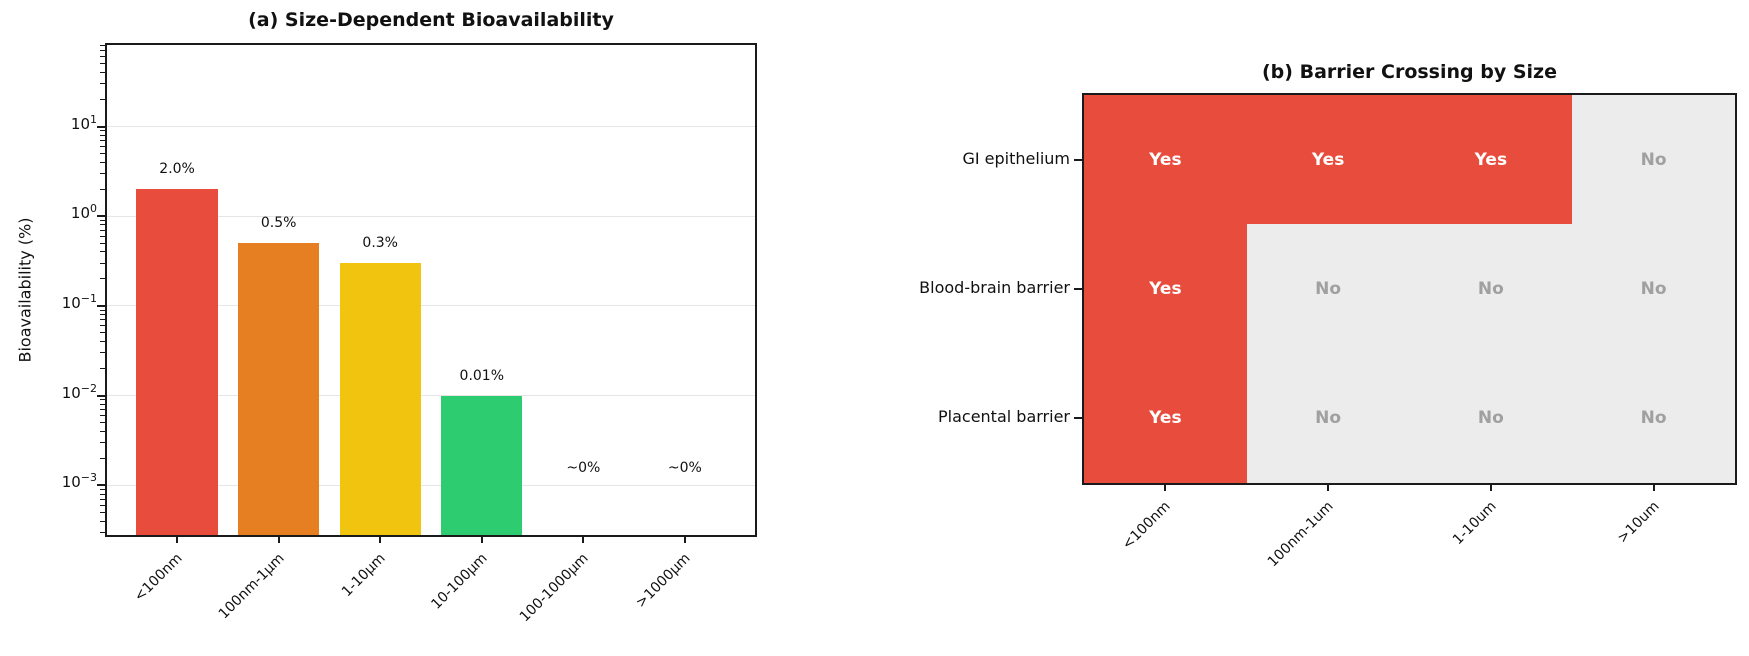  I want to click on heatmap-col-label: <100nm, so click(1147, 525).